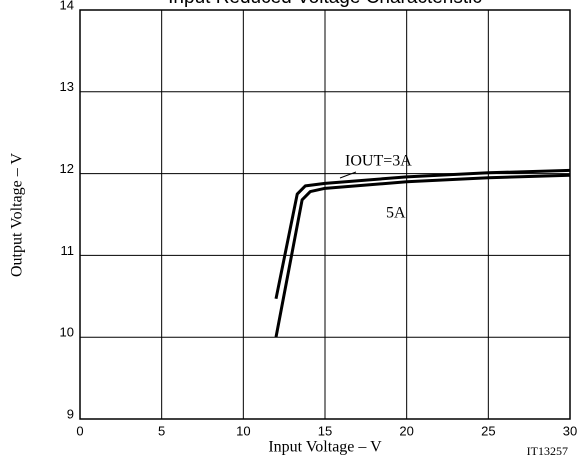  I want to click on x-tick-label: 10, so click(243, 430).